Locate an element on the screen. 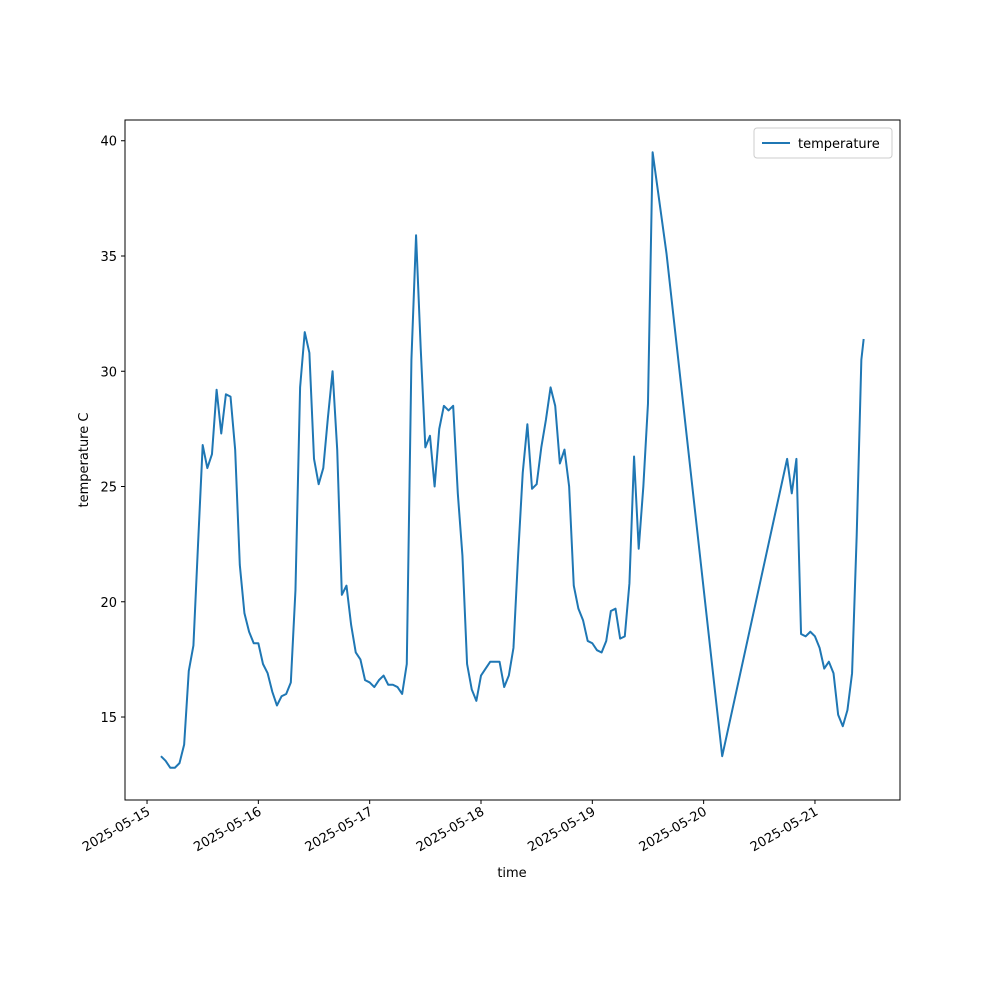 Image resolution: width=1000 pixels, height=1000 pixels. x-tick-label: 2025-05-21 is located at coordinates (784, 829).